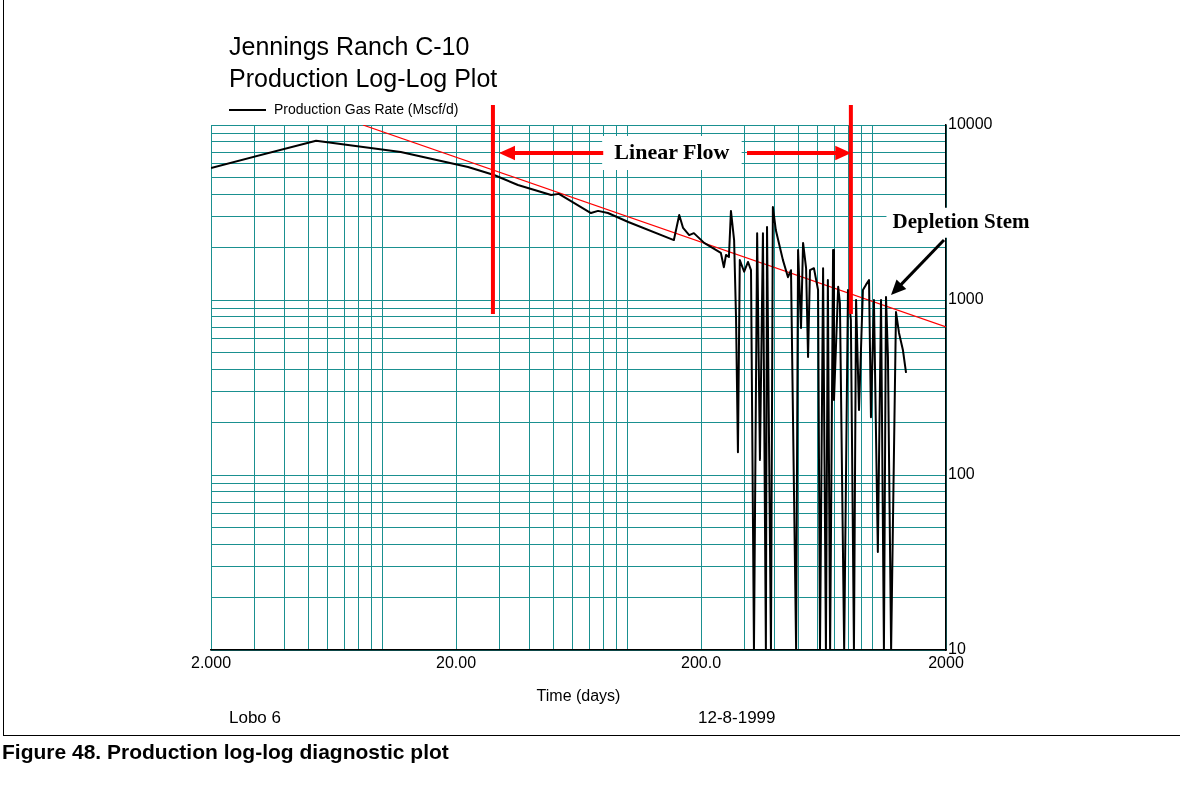 This screenshot has width=1180, height=799. What do you see at coordinates (578, 695) in the screenshot?
I see `x-axis-title: Time (days)` at bounding box center [578, 695].